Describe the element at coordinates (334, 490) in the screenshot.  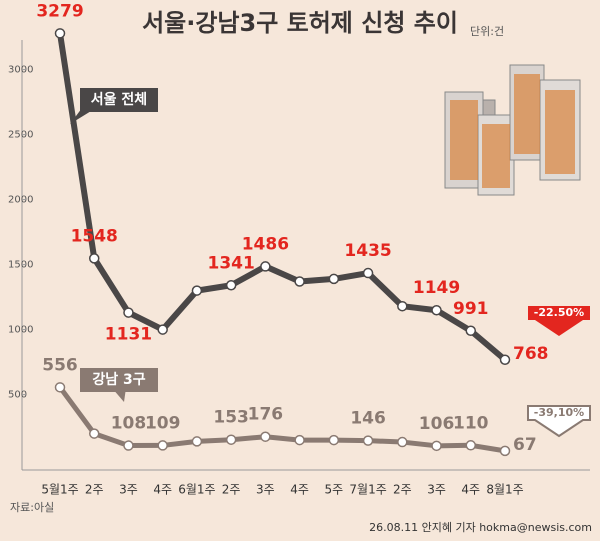
I see `x-tick-label: 5주` at that location.